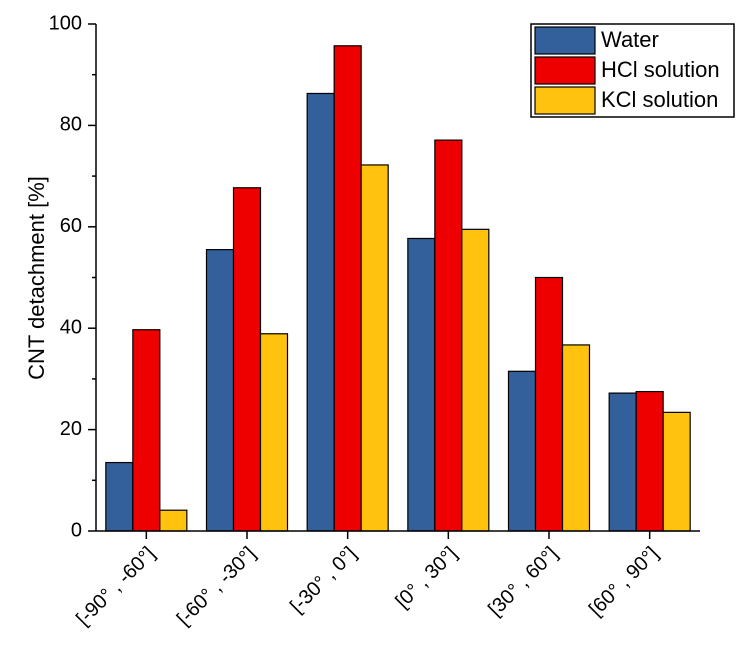 Image resolution: width=736 pixels, height=650 pixels. Describe the element at coordinates (65, 23) in the screenshot. I see `y-tick-label: 100` at that location.